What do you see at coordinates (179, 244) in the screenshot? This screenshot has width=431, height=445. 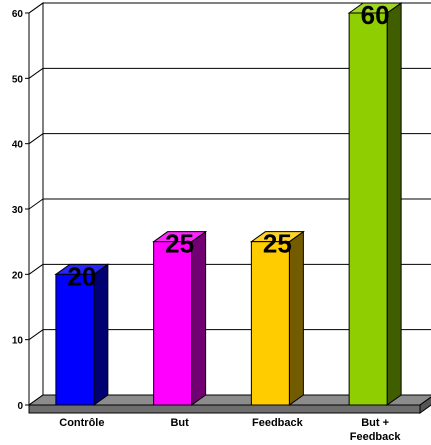 I see `data-label-but: 25` at bounding box center [179, 244].